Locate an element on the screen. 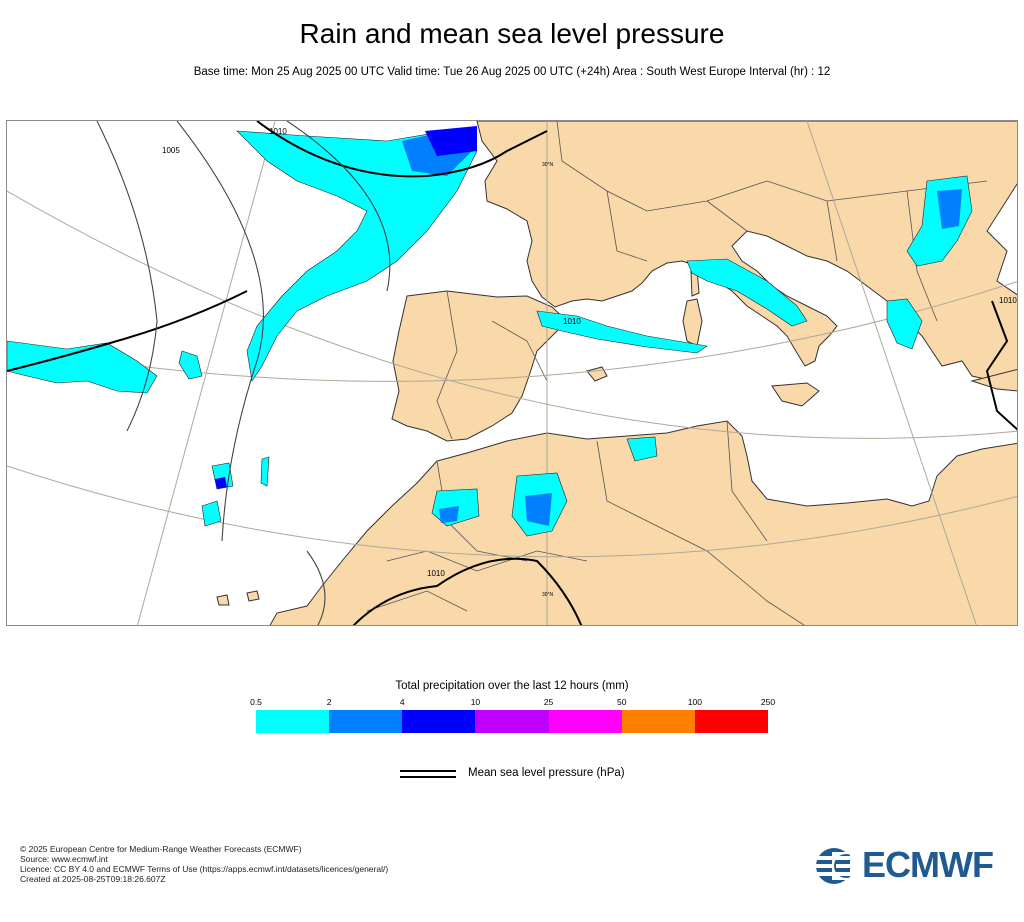  legend-ticks: 0.5 2 4 10 25 50 100 250 is located at coordinates (512, 703).